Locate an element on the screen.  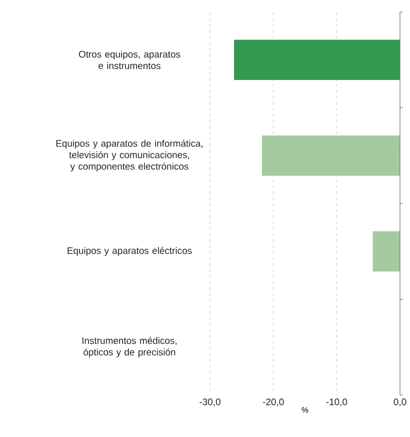
x-tick-label: -20,0 is located at coordinates (273, 402).